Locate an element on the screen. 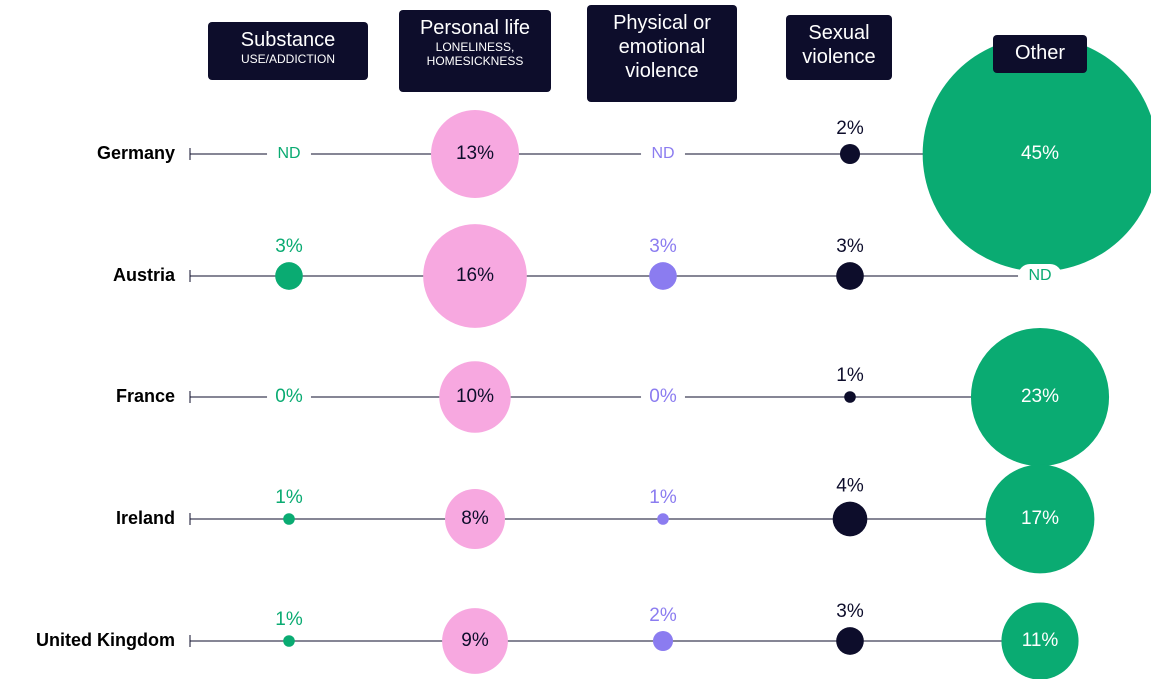 This screenshot has width=1151, height=679. value-label: 16% is located at coordinates (475, 275).